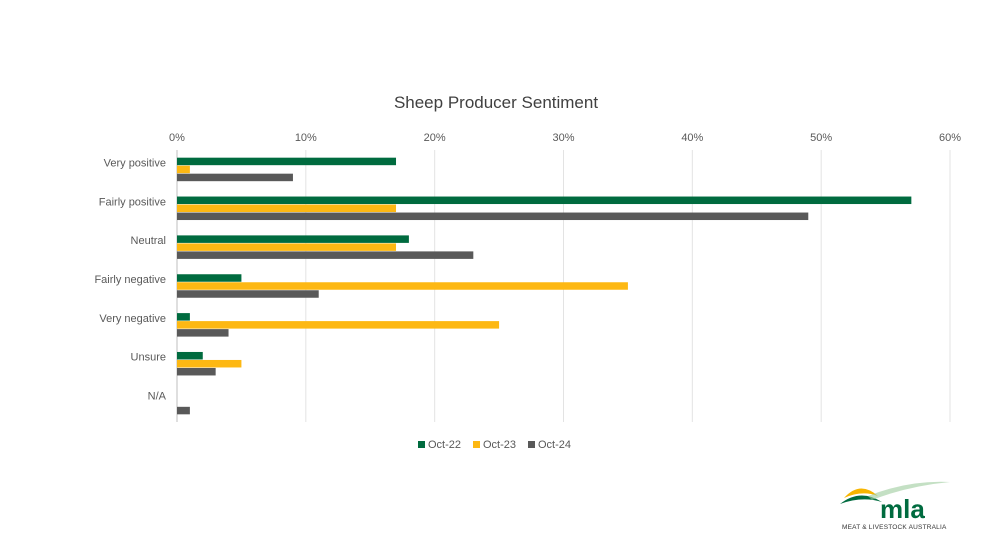 Image resolution: width=986 pixels, height=547 pixels. Describe the element at coordinates (177, 138) in the screenshot. I see `x-tick-label: 0%` at that location.